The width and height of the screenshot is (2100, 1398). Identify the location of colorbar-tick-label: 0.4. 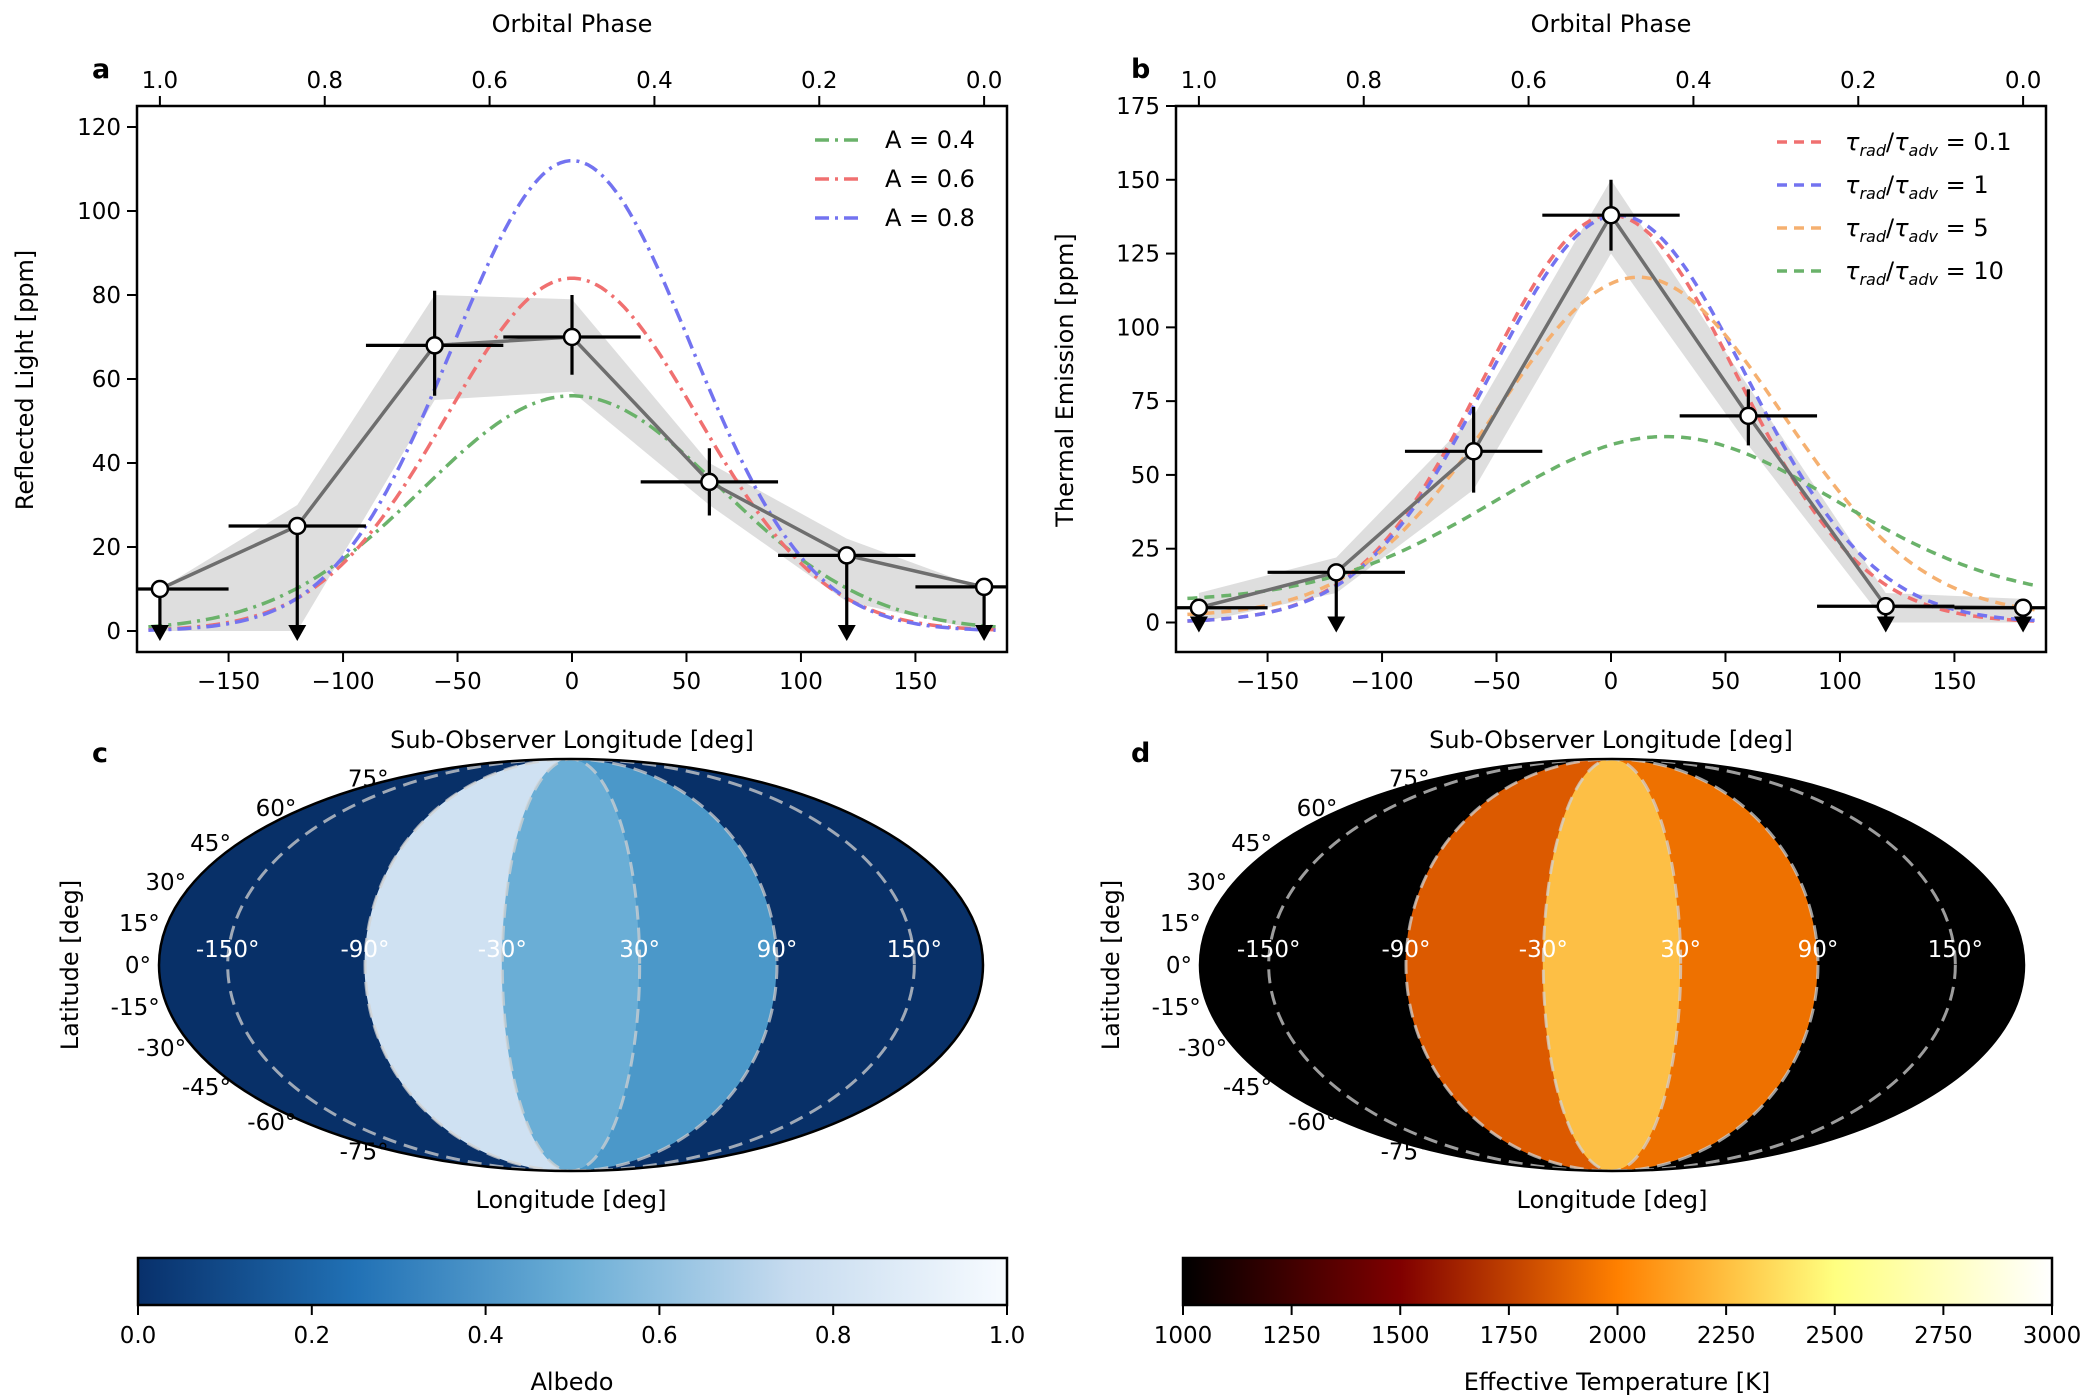
(485, 1336).